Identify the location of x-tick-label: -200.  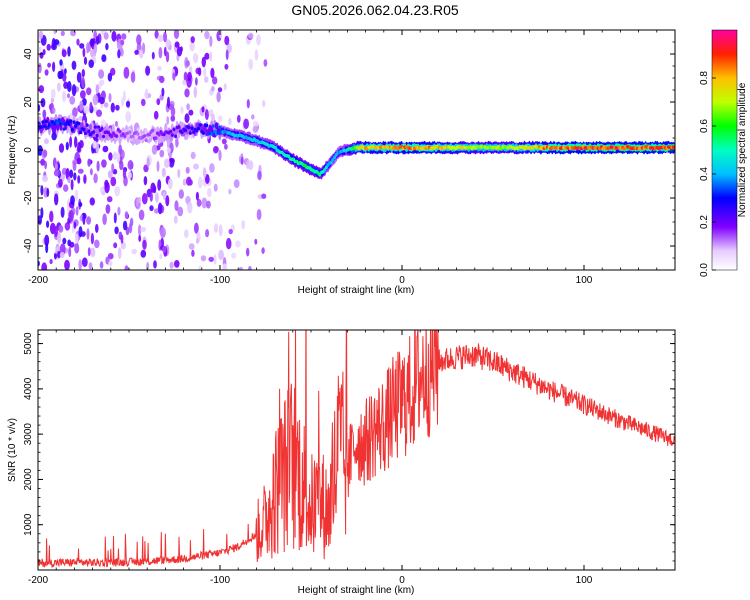
(38, 280).